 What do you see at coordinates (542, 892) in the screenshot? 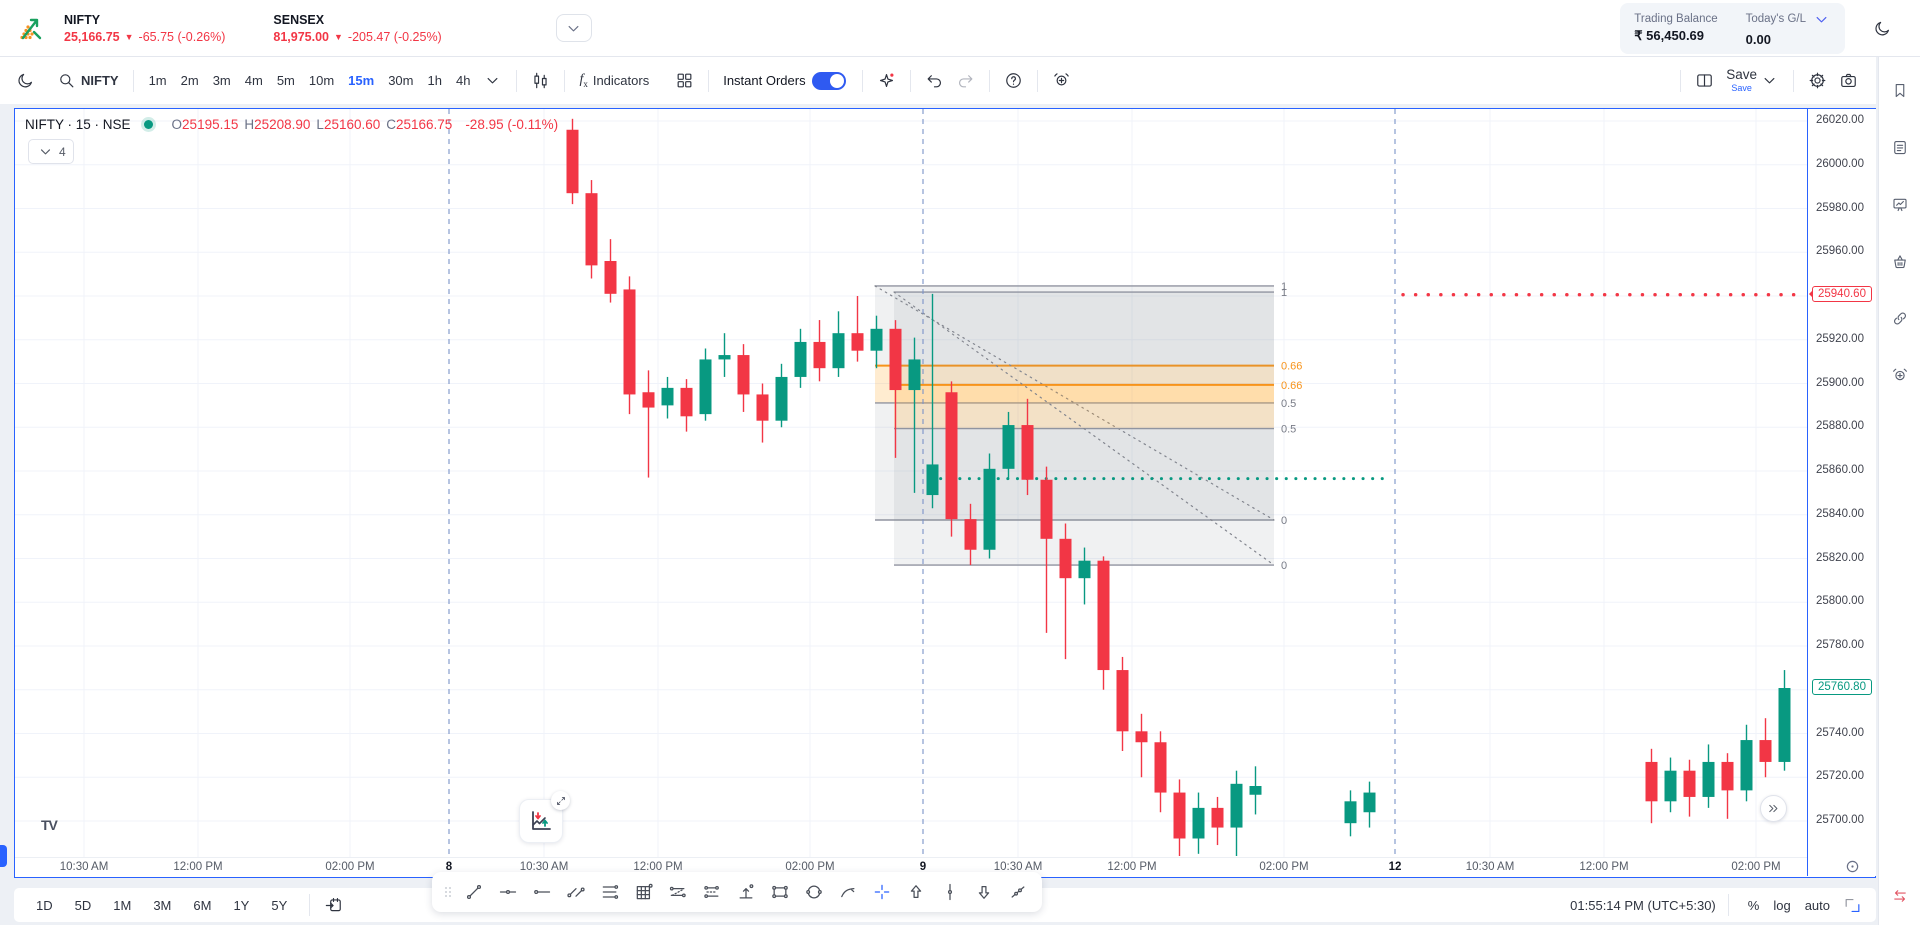
I see `horizontal-ray-tool` at bounding box center [542, 892].